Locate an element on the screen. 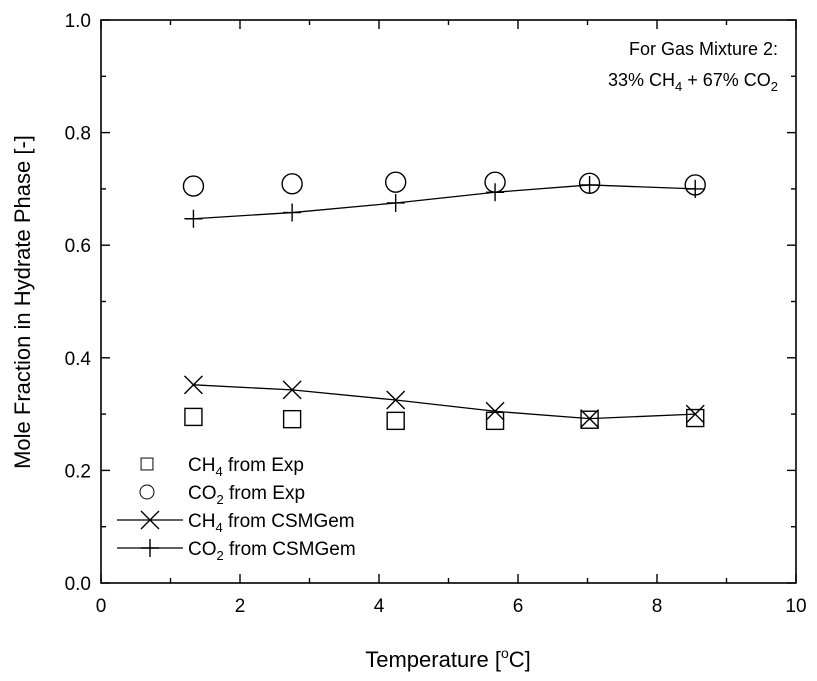  x-tick-label: 2 is located at coordinates (240, 606).